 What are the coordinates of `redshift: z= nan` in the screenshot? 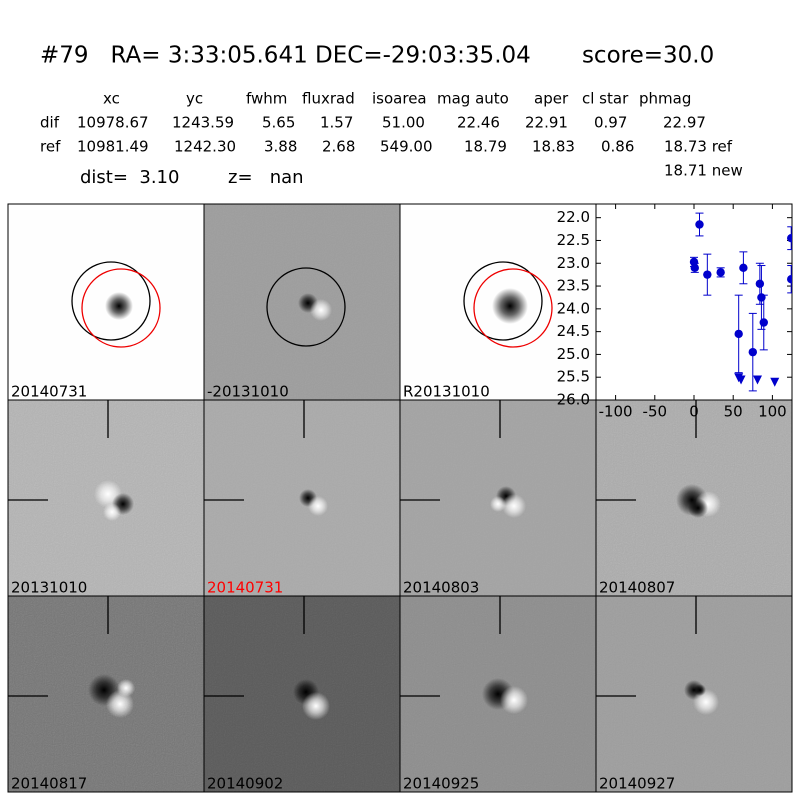 It's located at (266, 177).